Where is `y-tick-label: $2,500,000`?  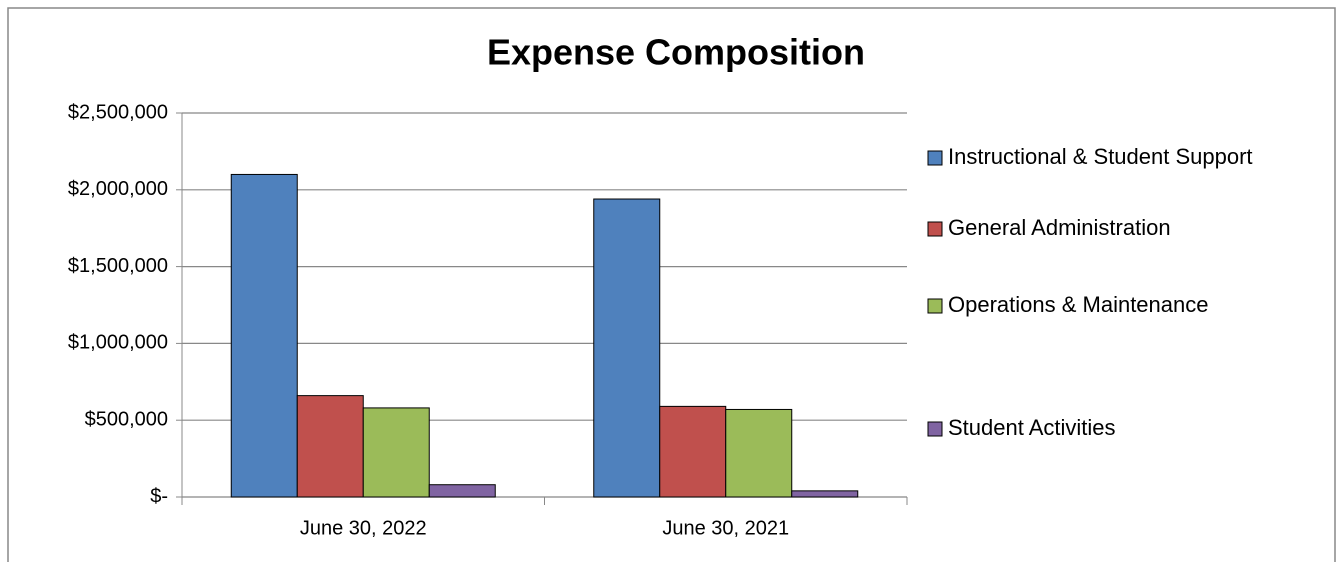 y-tick-label: $2,500,000 is located at coordinates (118, 112).